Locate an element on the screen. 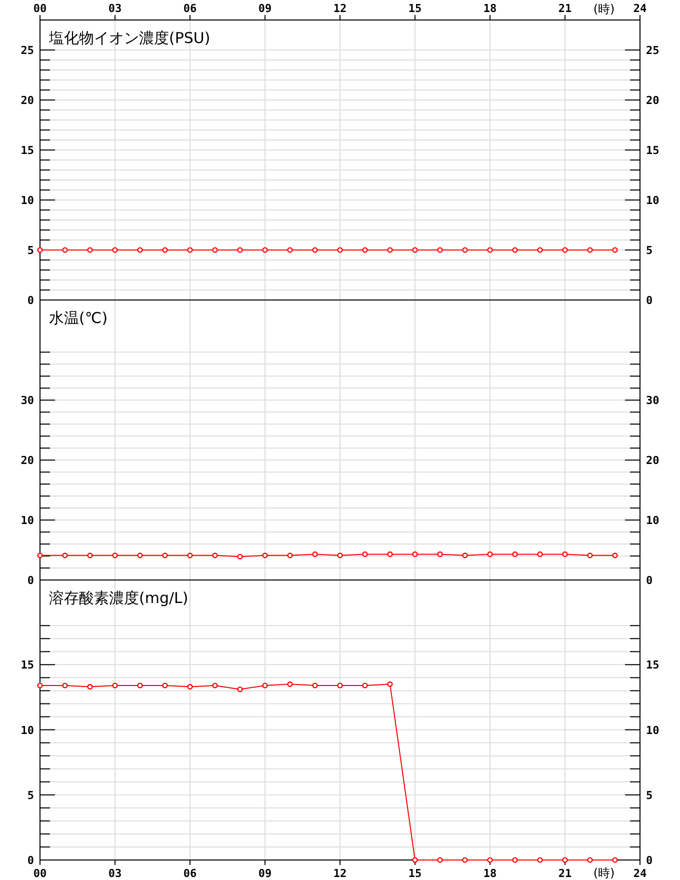 The image size is (680, 880). y2-tick-label: 30 is located at coordinates (653, 401).